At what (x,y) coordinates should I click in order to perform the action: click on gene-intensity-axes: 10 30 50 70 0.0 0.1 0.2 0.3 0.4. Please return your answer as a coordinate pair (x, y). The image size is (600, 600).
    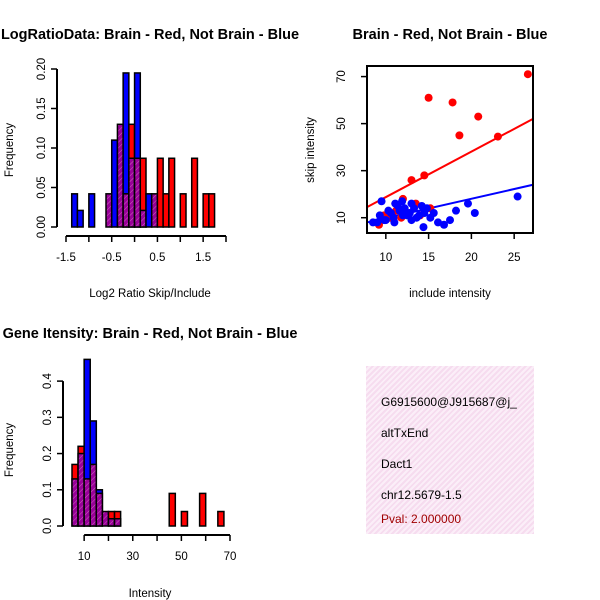
    Looking at the image, I should click on (139, 468).